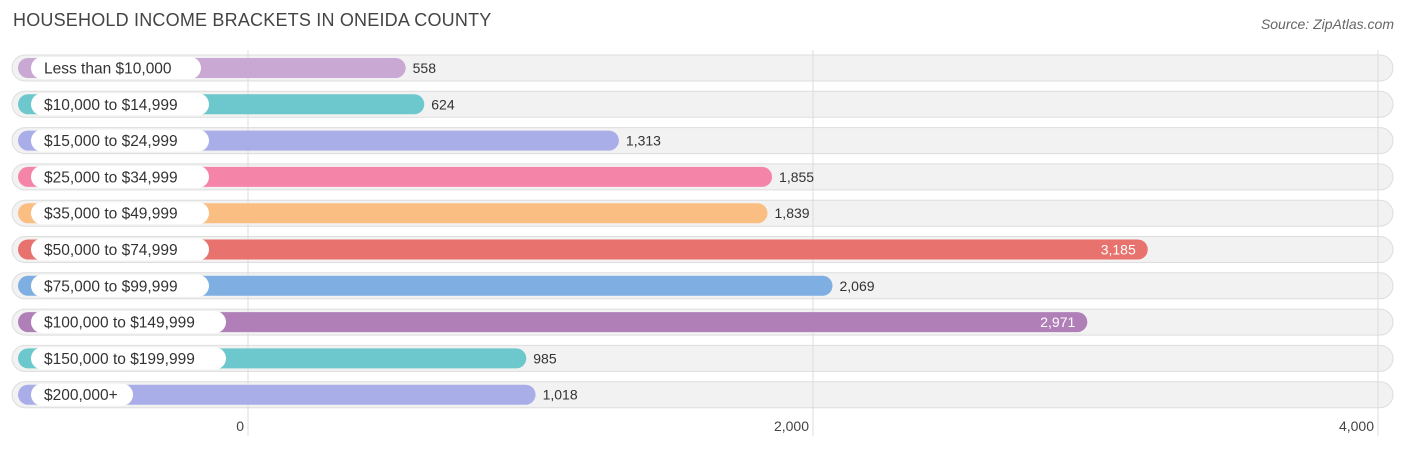 The height and width of the screenshot is (449, 1406). I want to click on value-label: 1,018, so click(560, 395).